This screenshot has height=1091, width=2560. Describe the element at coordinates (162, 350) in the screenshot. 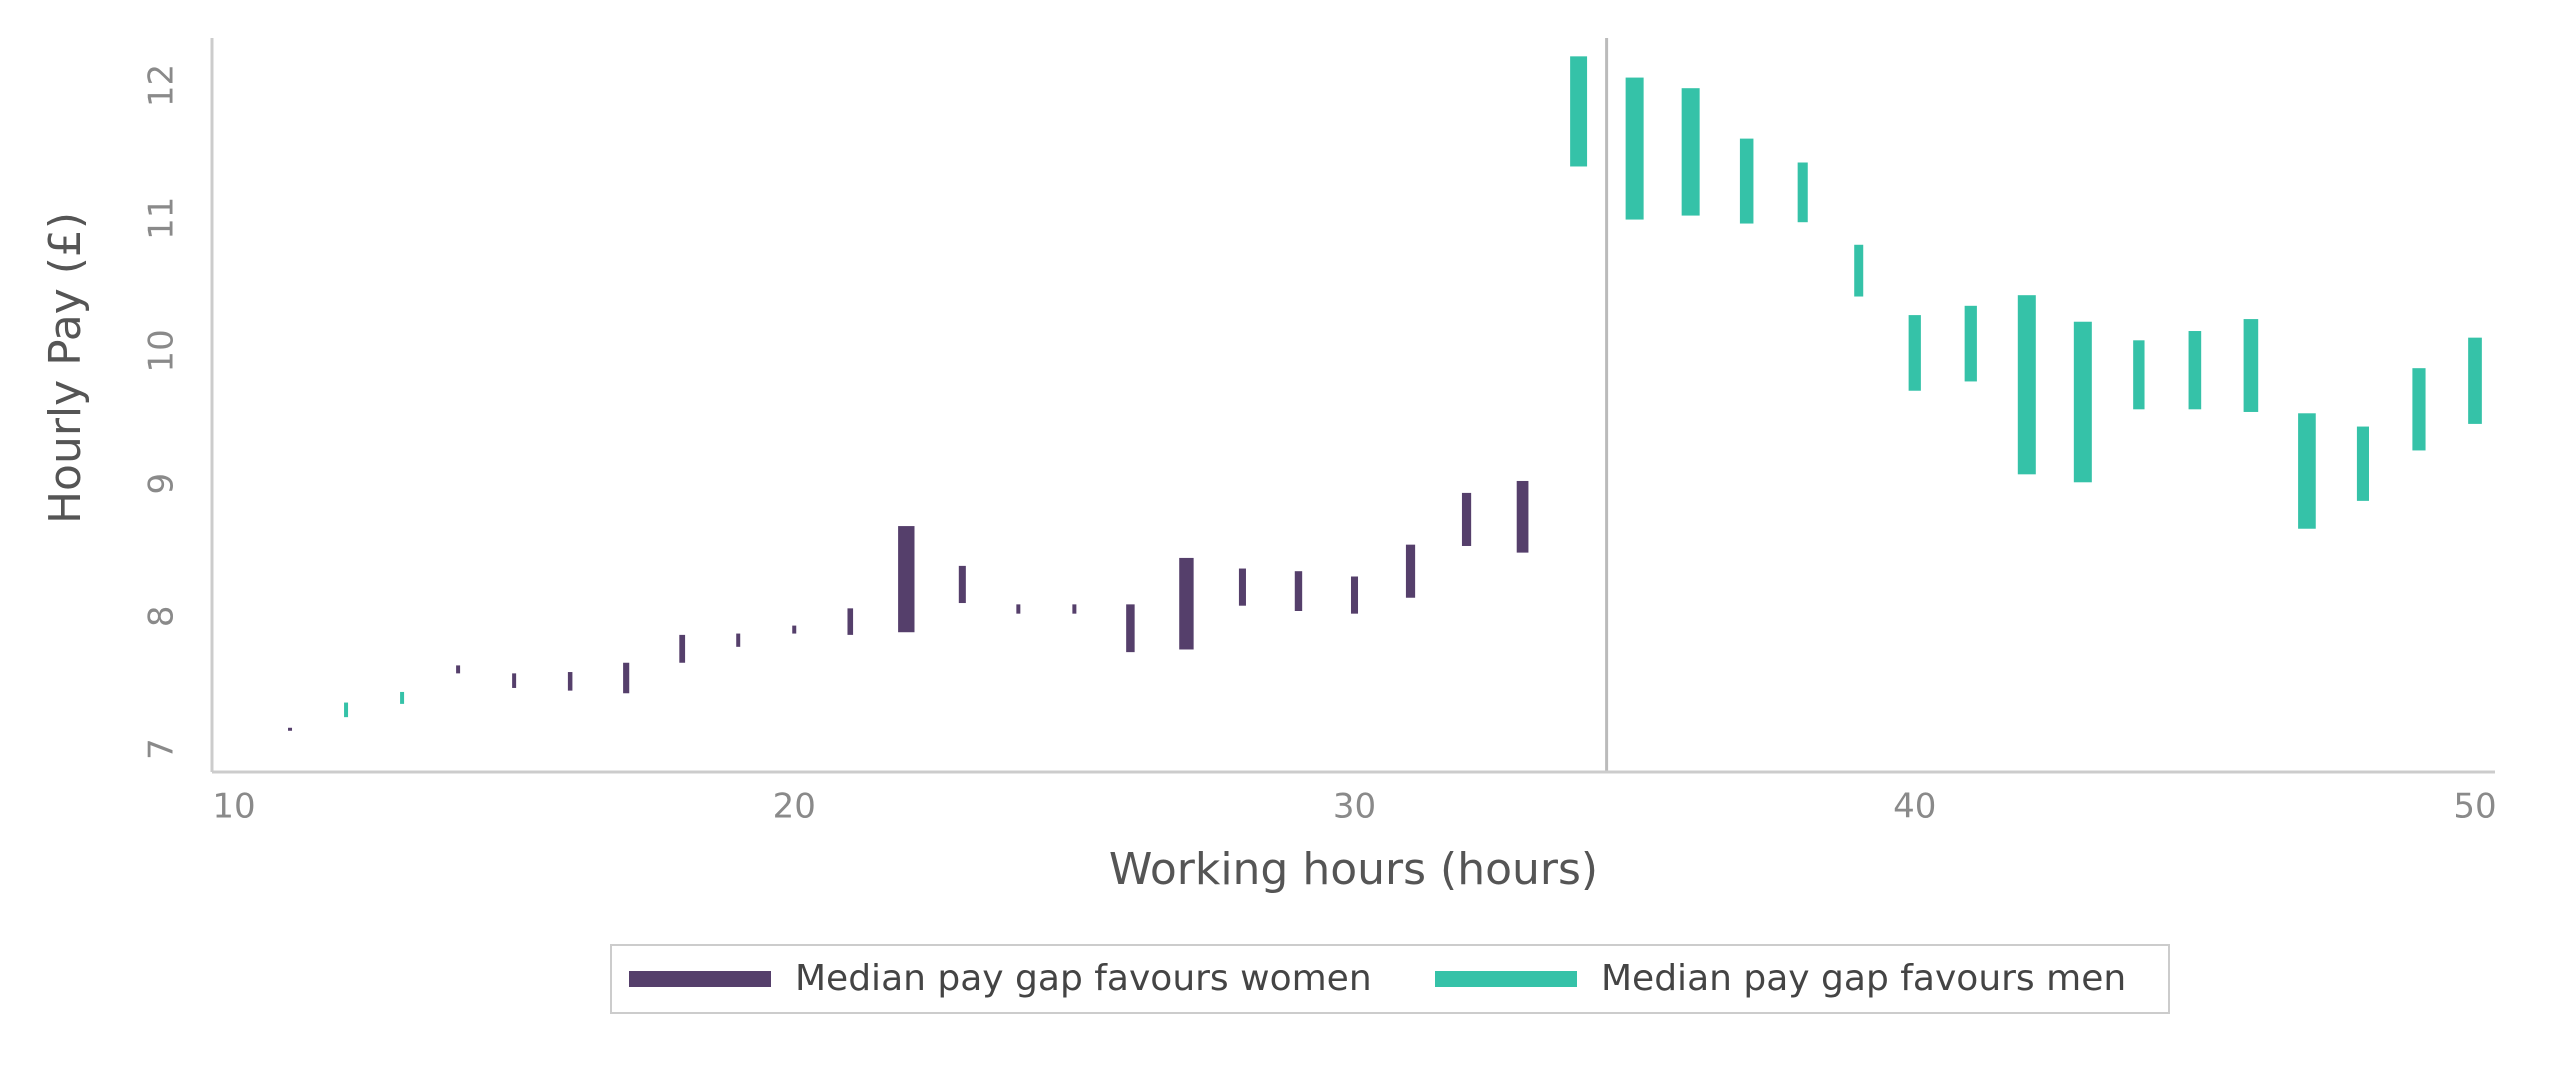

I see `y-tick-label: 10` at that location.